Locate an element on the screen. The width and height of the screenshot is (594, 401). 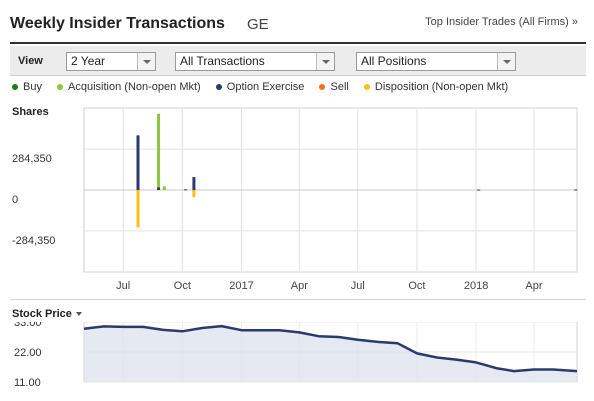
period-select: 2 Year is located at coordinates (111, 61).